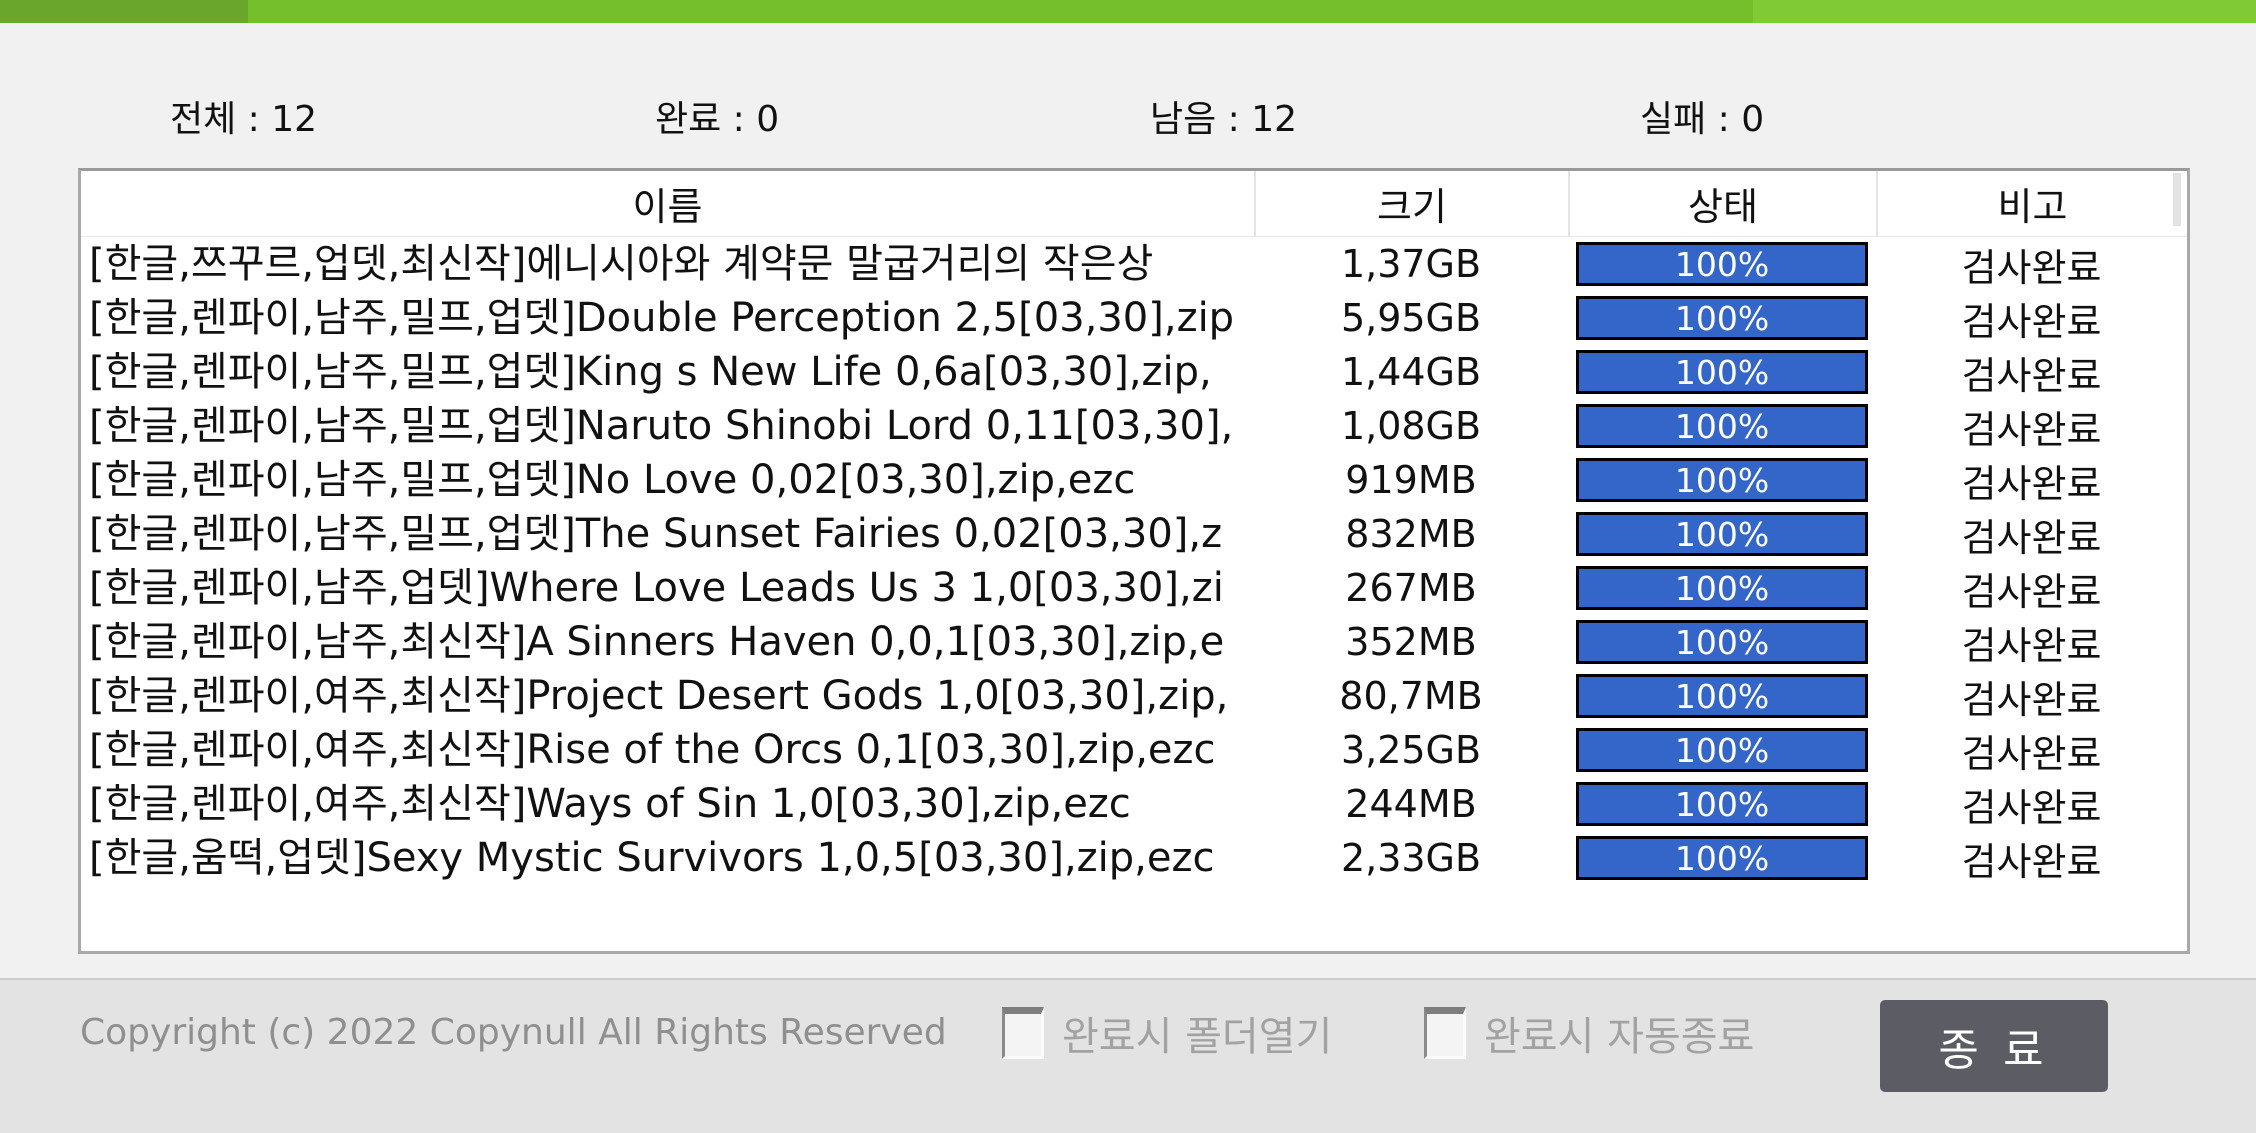 Image resolution: width=2256 pixels, height=1133 pixels. I want to click on file-size: 352MB, so click(1411, 642).